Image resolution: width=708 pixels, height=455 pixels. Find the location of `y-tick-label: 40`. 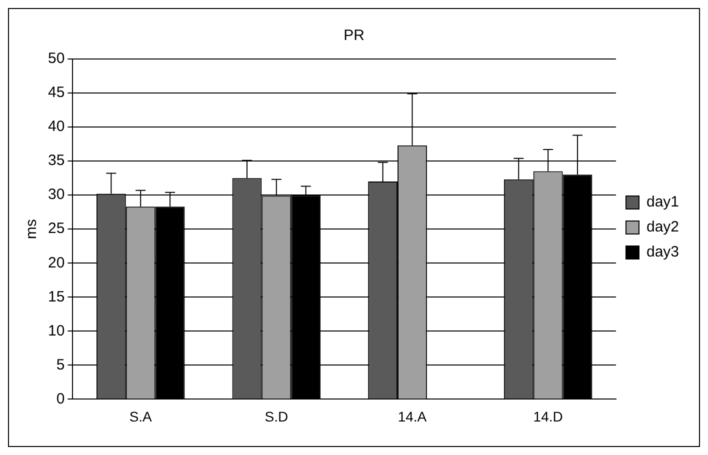

y-tick-label: 40 is located at coordinates (56, 127).